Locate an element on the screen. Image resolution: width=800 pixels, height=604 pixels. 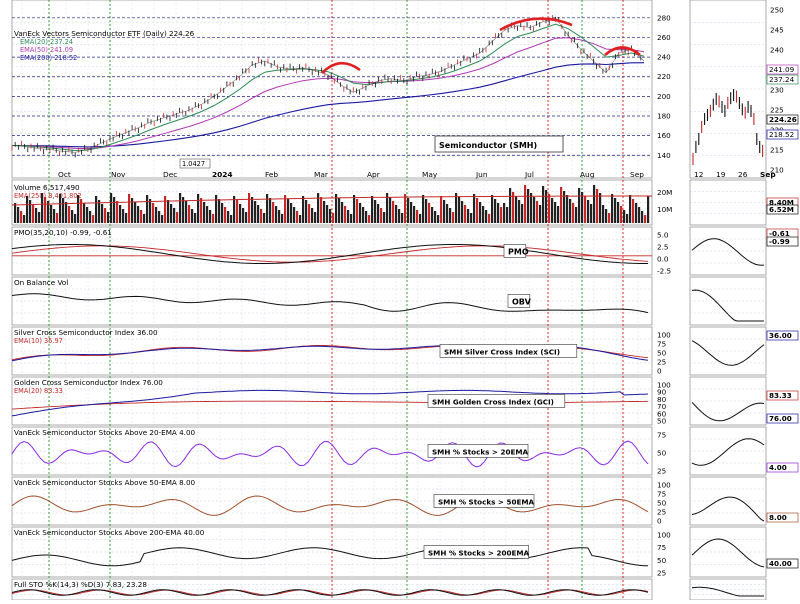
sci-legend: EMA(10) 35.97 is located at coordinates (38, 341).